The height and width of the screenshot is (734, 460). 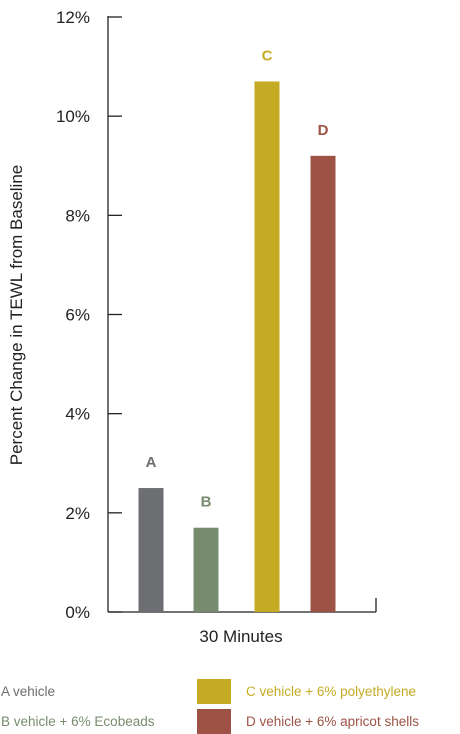 I want to click on bar-d, so click(x=323, y=384).